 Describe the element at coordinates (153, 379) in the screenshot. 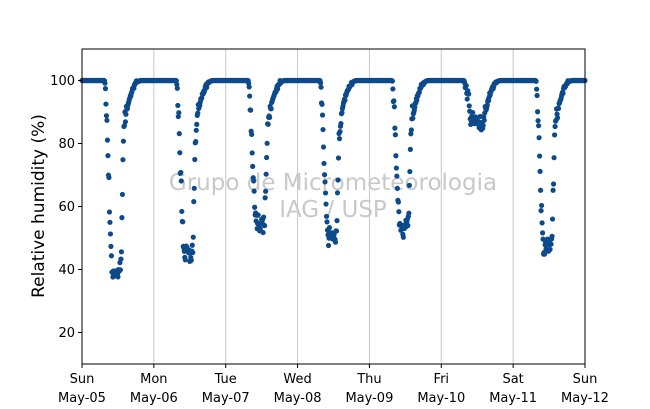

I see `x-tick-day: Mon` at that location.